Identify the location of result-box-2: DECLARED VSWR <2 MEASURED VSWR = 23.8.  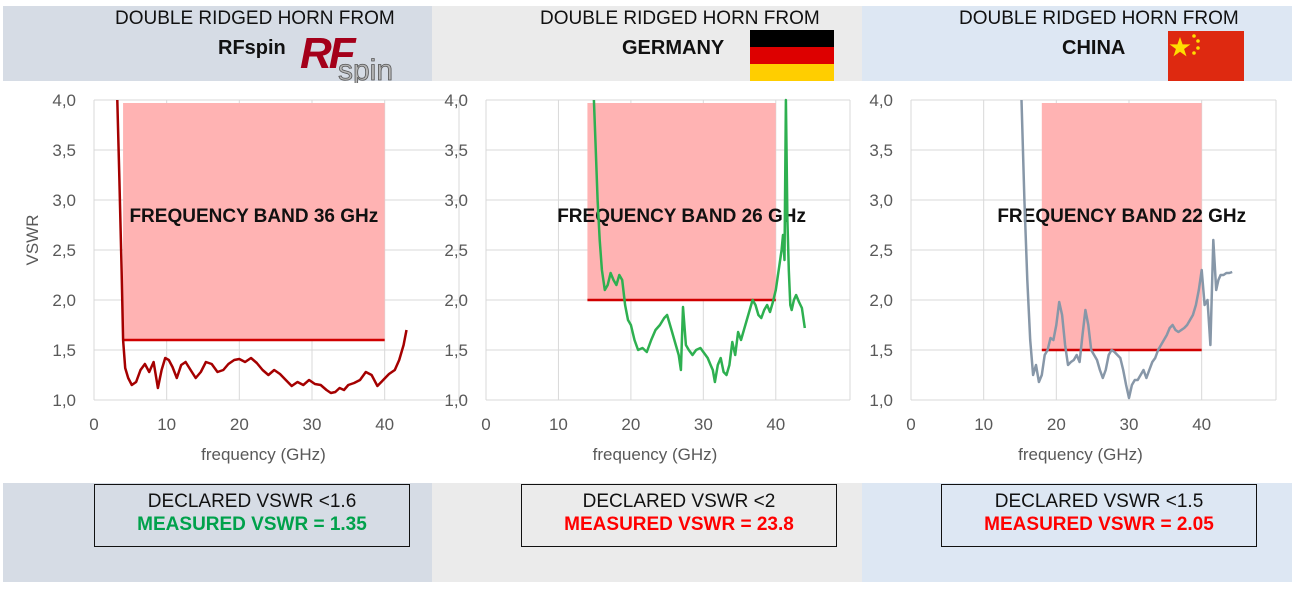
(679, 515).